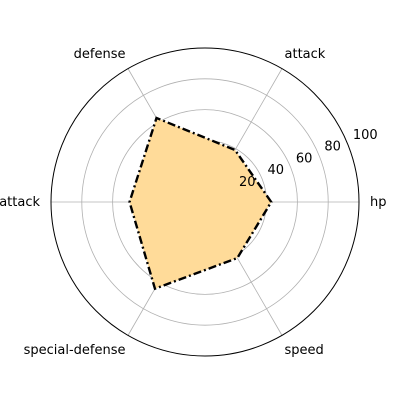  I want to click on r-tick-label-60: 60, so click(304, 158).